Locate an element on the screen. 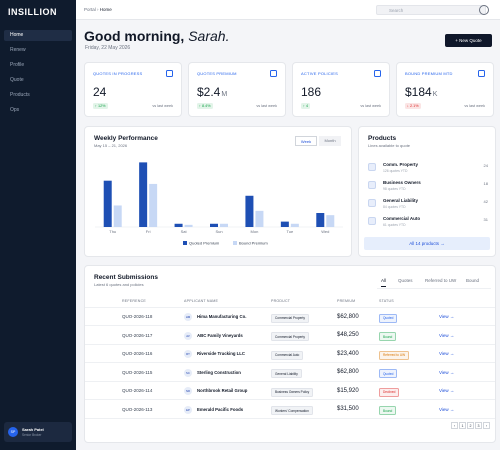  nav-item: Ops is located at coordinates (15, 110).